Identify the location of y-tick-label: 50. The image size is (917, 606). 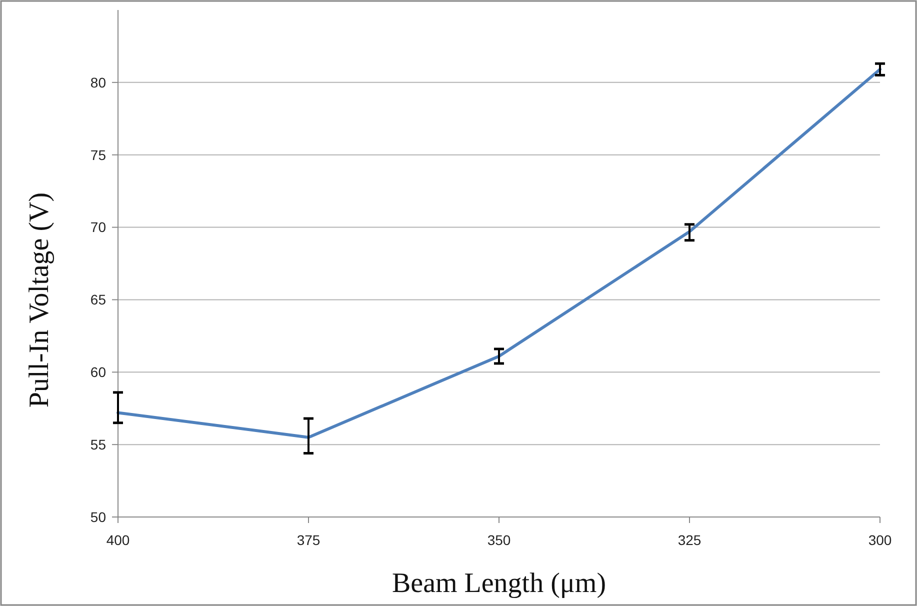
(98, 516).